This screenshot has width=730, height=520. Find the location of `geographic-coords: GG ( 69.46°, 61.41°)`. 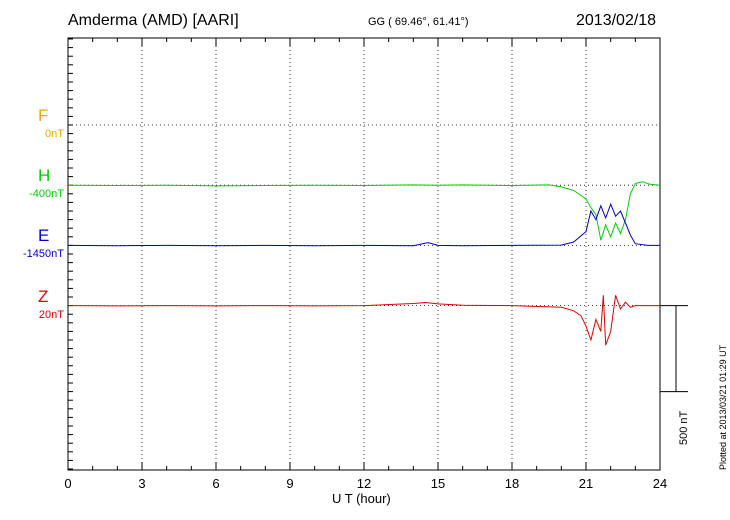

geographic-coords: GG ( 69.46°, 61.41°) is located at coordinates (418, 22).